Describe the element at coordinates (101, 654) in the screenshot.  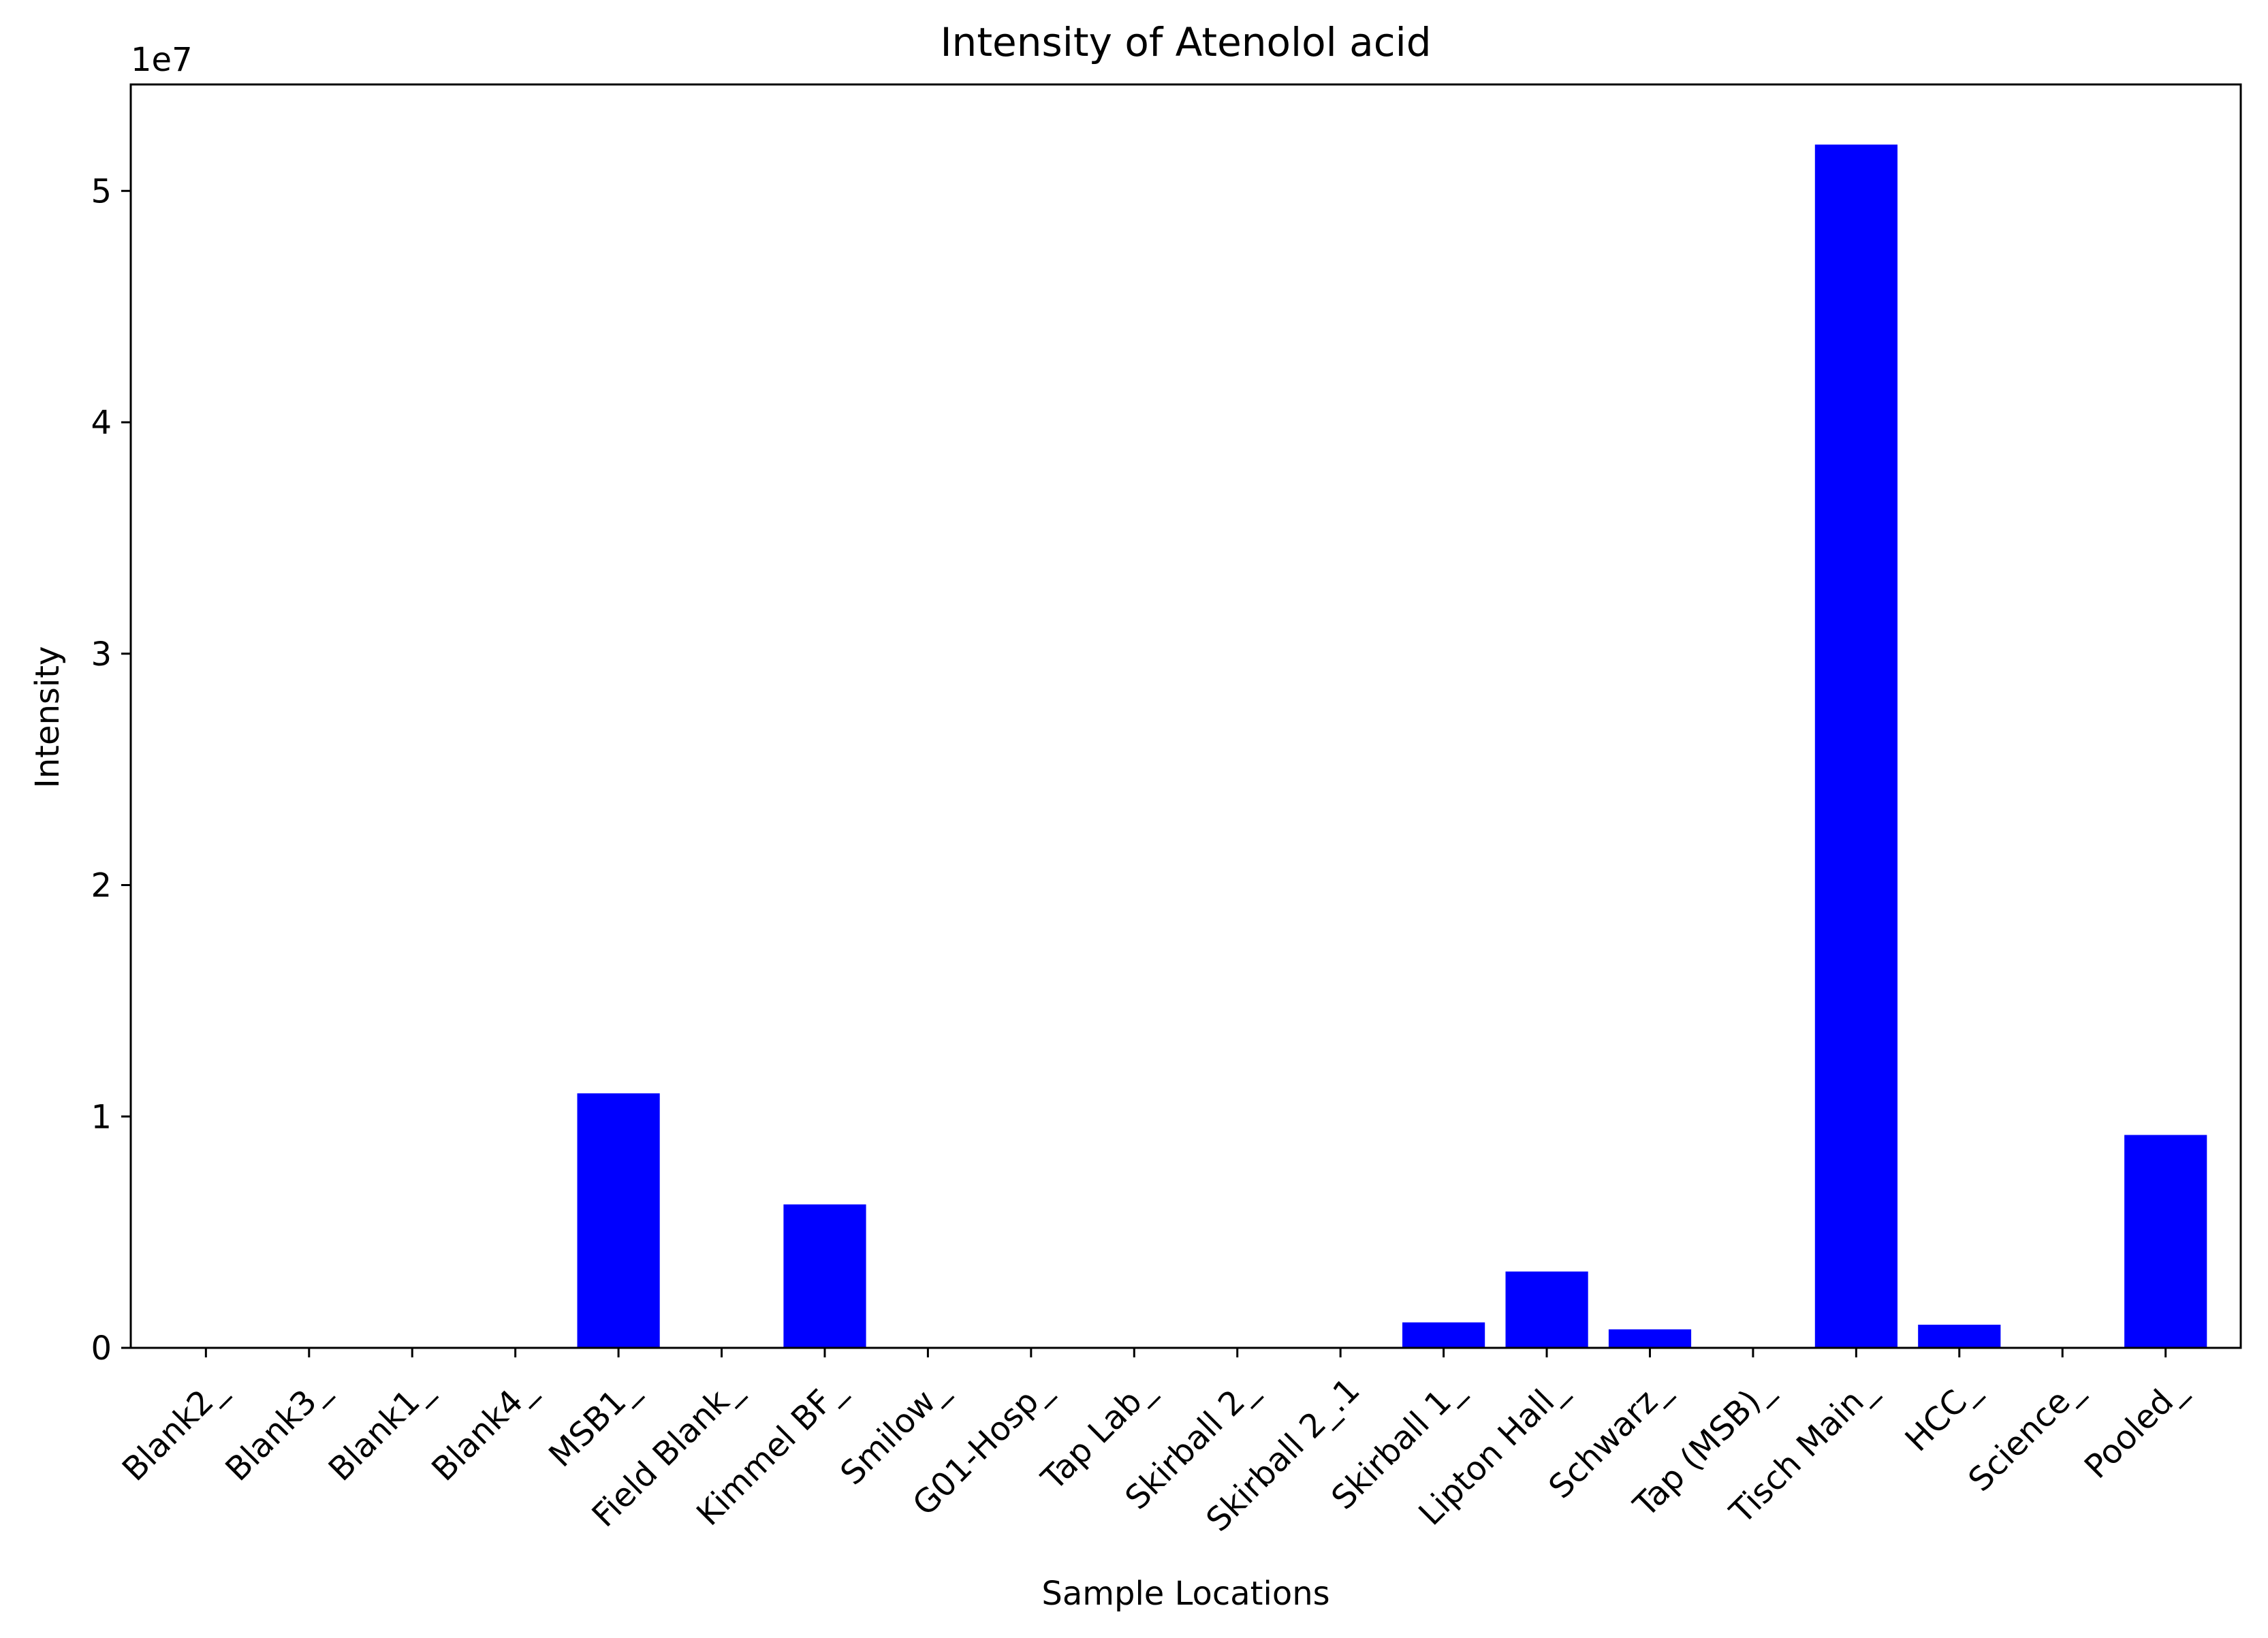
I see `y-tick-label-3: 3` at that location.